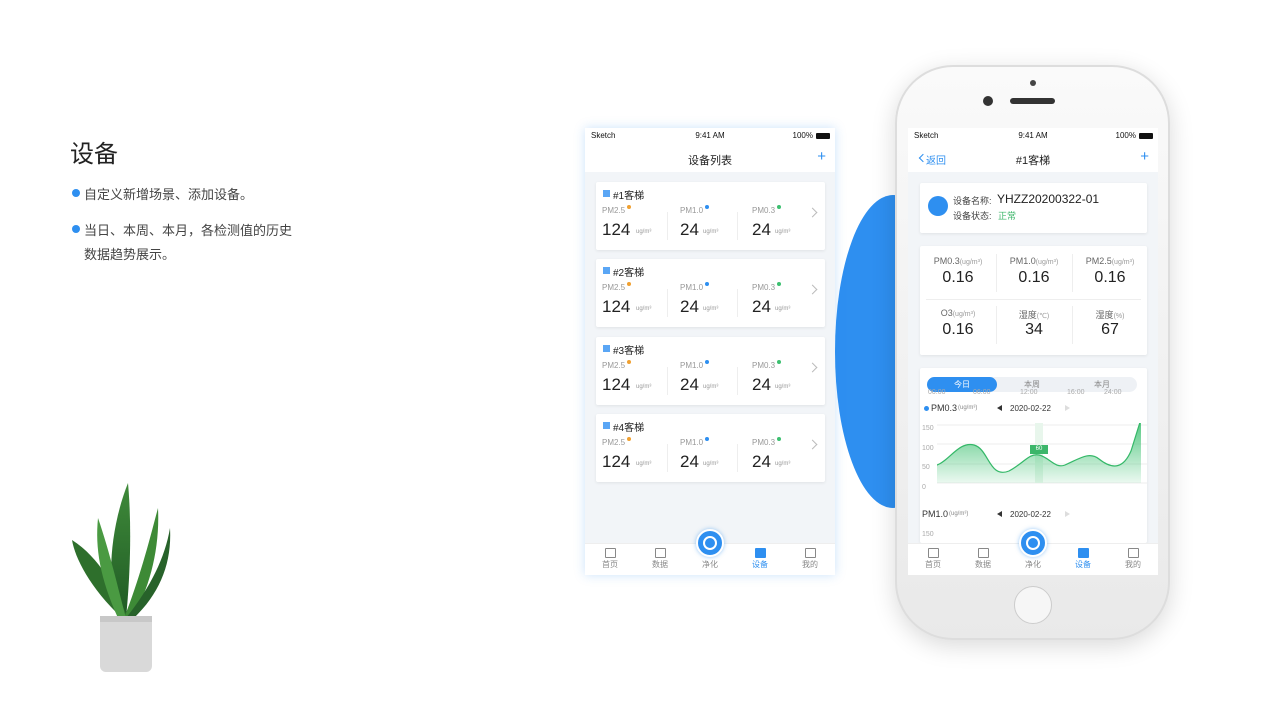  I want to click on period-tab: 本月, so click(1102, 384).